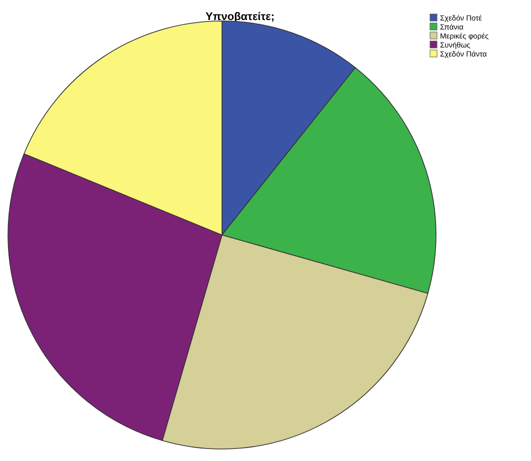 The height and width of the screenshot is (461, 531). Describe the element at coordinates (240, 17) in the screenshot. I see `chart-title: Υπνοβατείτε;` at that location.